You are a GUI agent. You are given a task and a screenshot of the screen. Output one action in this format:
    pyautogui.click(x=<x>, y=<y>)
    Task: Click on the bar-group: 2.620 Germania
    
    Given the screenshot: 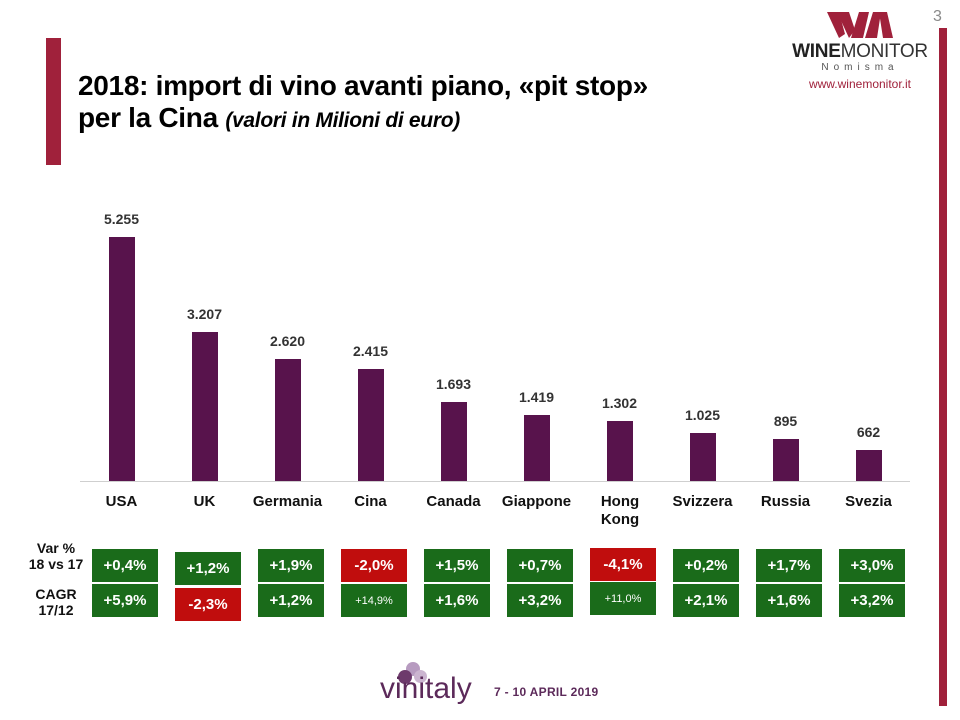 What is the action you would take?
    pyautogui.click(x=287, y=360)
    